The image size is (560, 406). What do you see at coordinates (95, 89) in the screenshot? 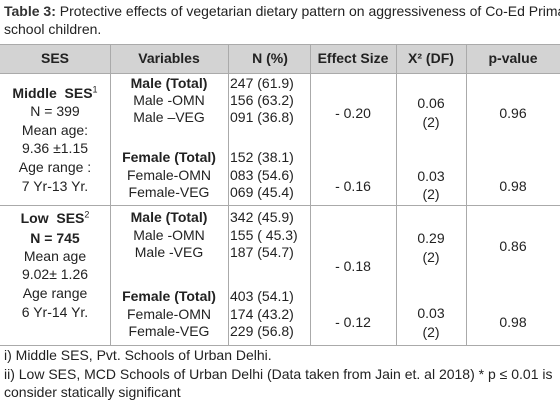
I see `ses-note-ref: 1` at bounding box center [95, 89].